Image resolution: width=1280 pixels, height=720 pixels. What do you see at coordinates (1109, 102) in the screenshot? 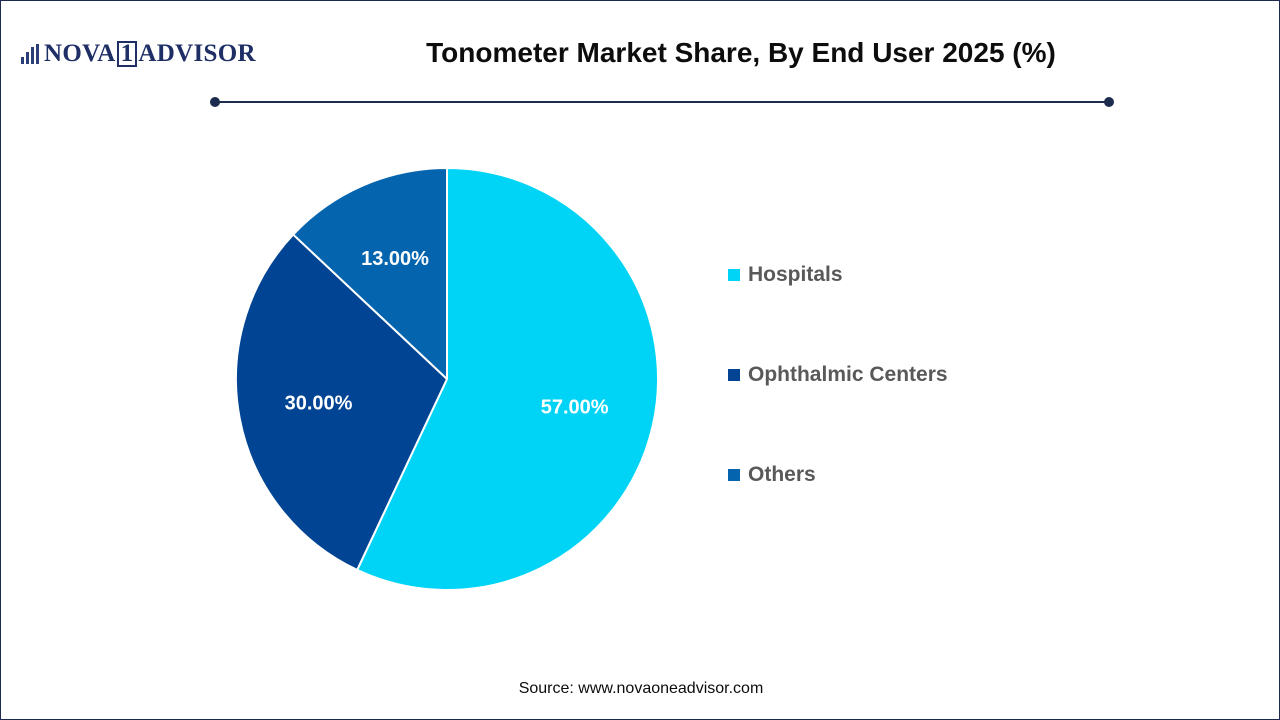
I see `divider-dot-right` at bounding box center [1109, 102].